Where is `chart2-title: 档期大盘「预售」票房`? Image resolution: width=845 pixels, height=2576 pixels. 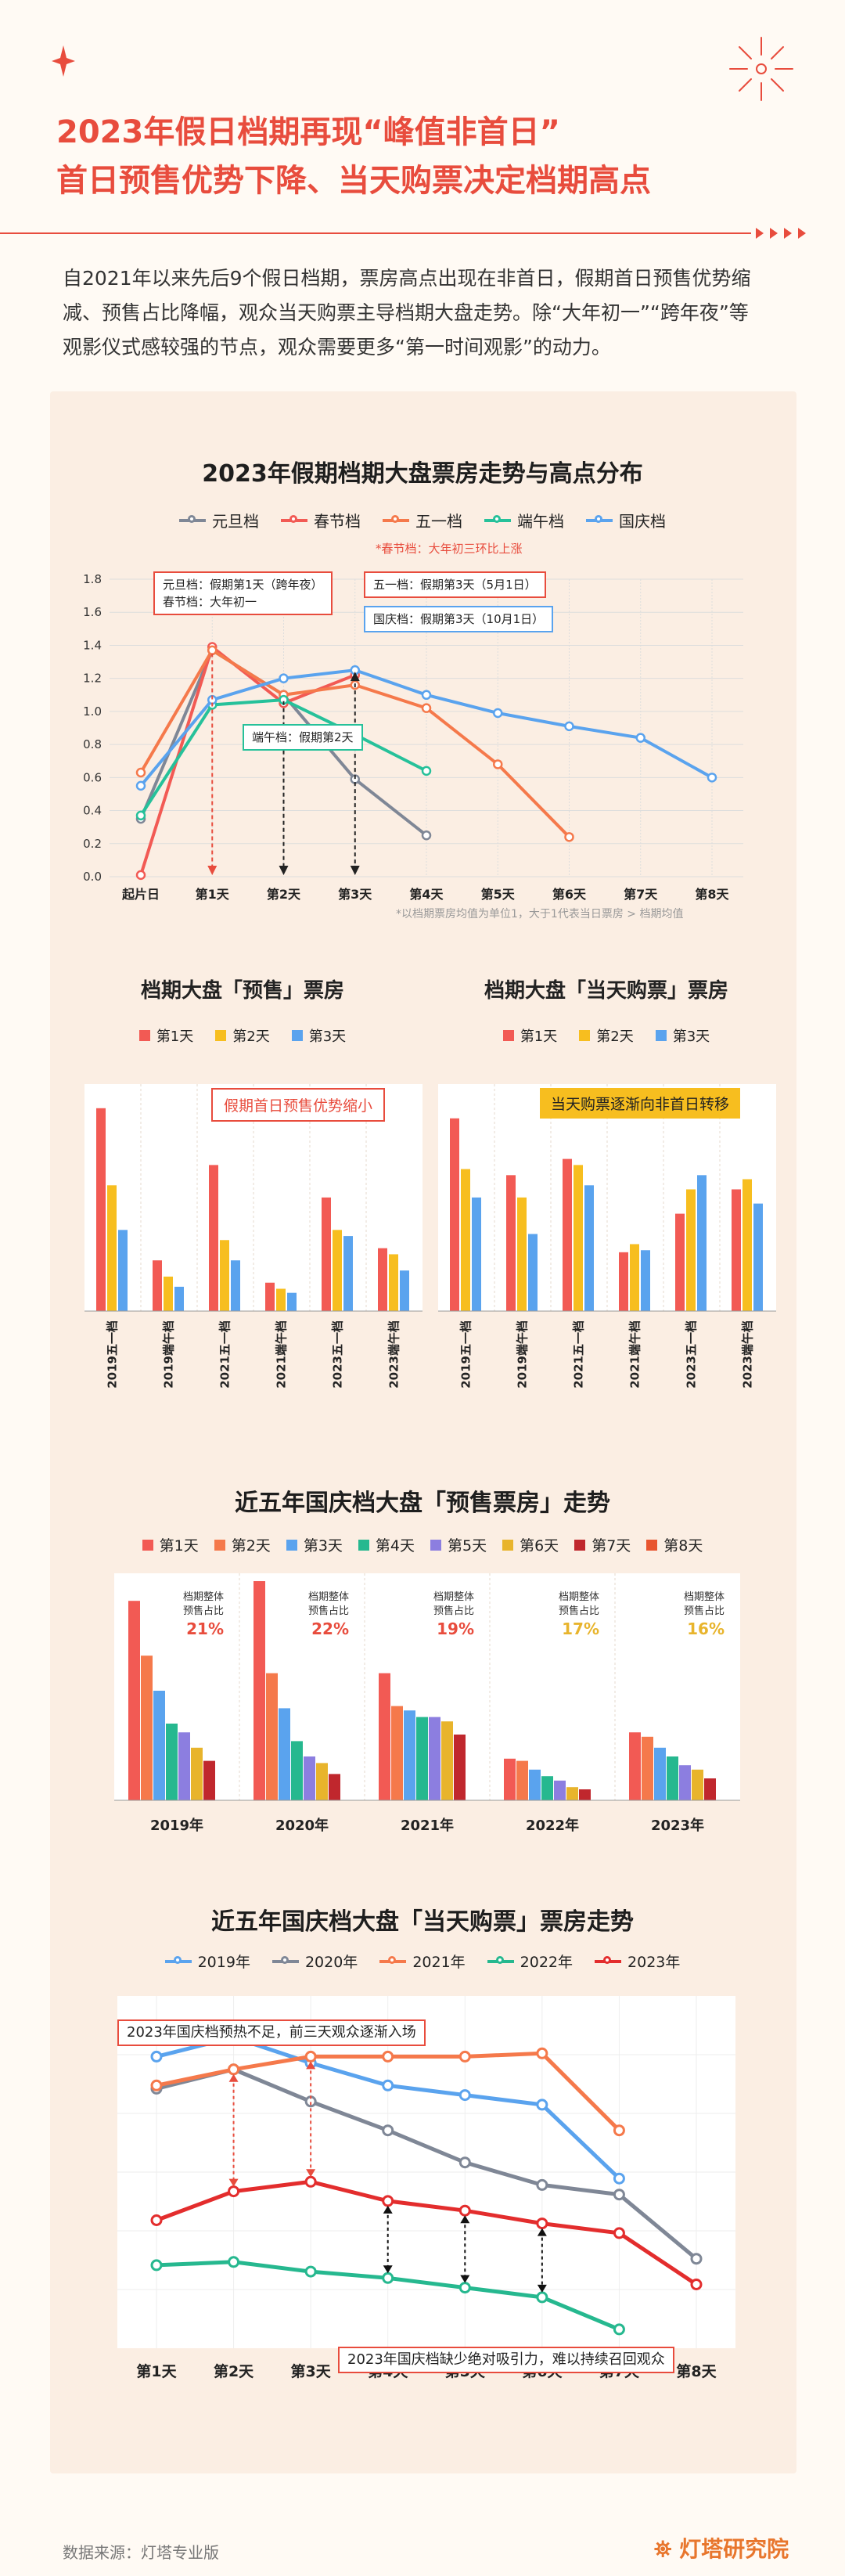
chart2-title: 档期大盘「预售」票房 is located at coordinates (242, 991).